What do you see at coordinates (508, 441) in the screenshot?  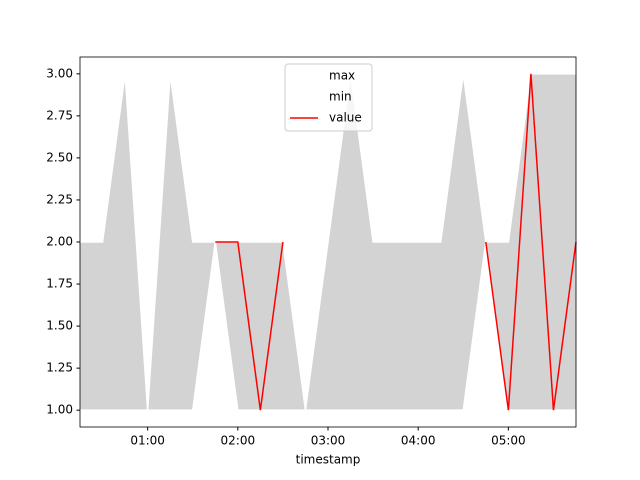 I see `x-tick-label: 05:00` at bounding box center [508, 441].